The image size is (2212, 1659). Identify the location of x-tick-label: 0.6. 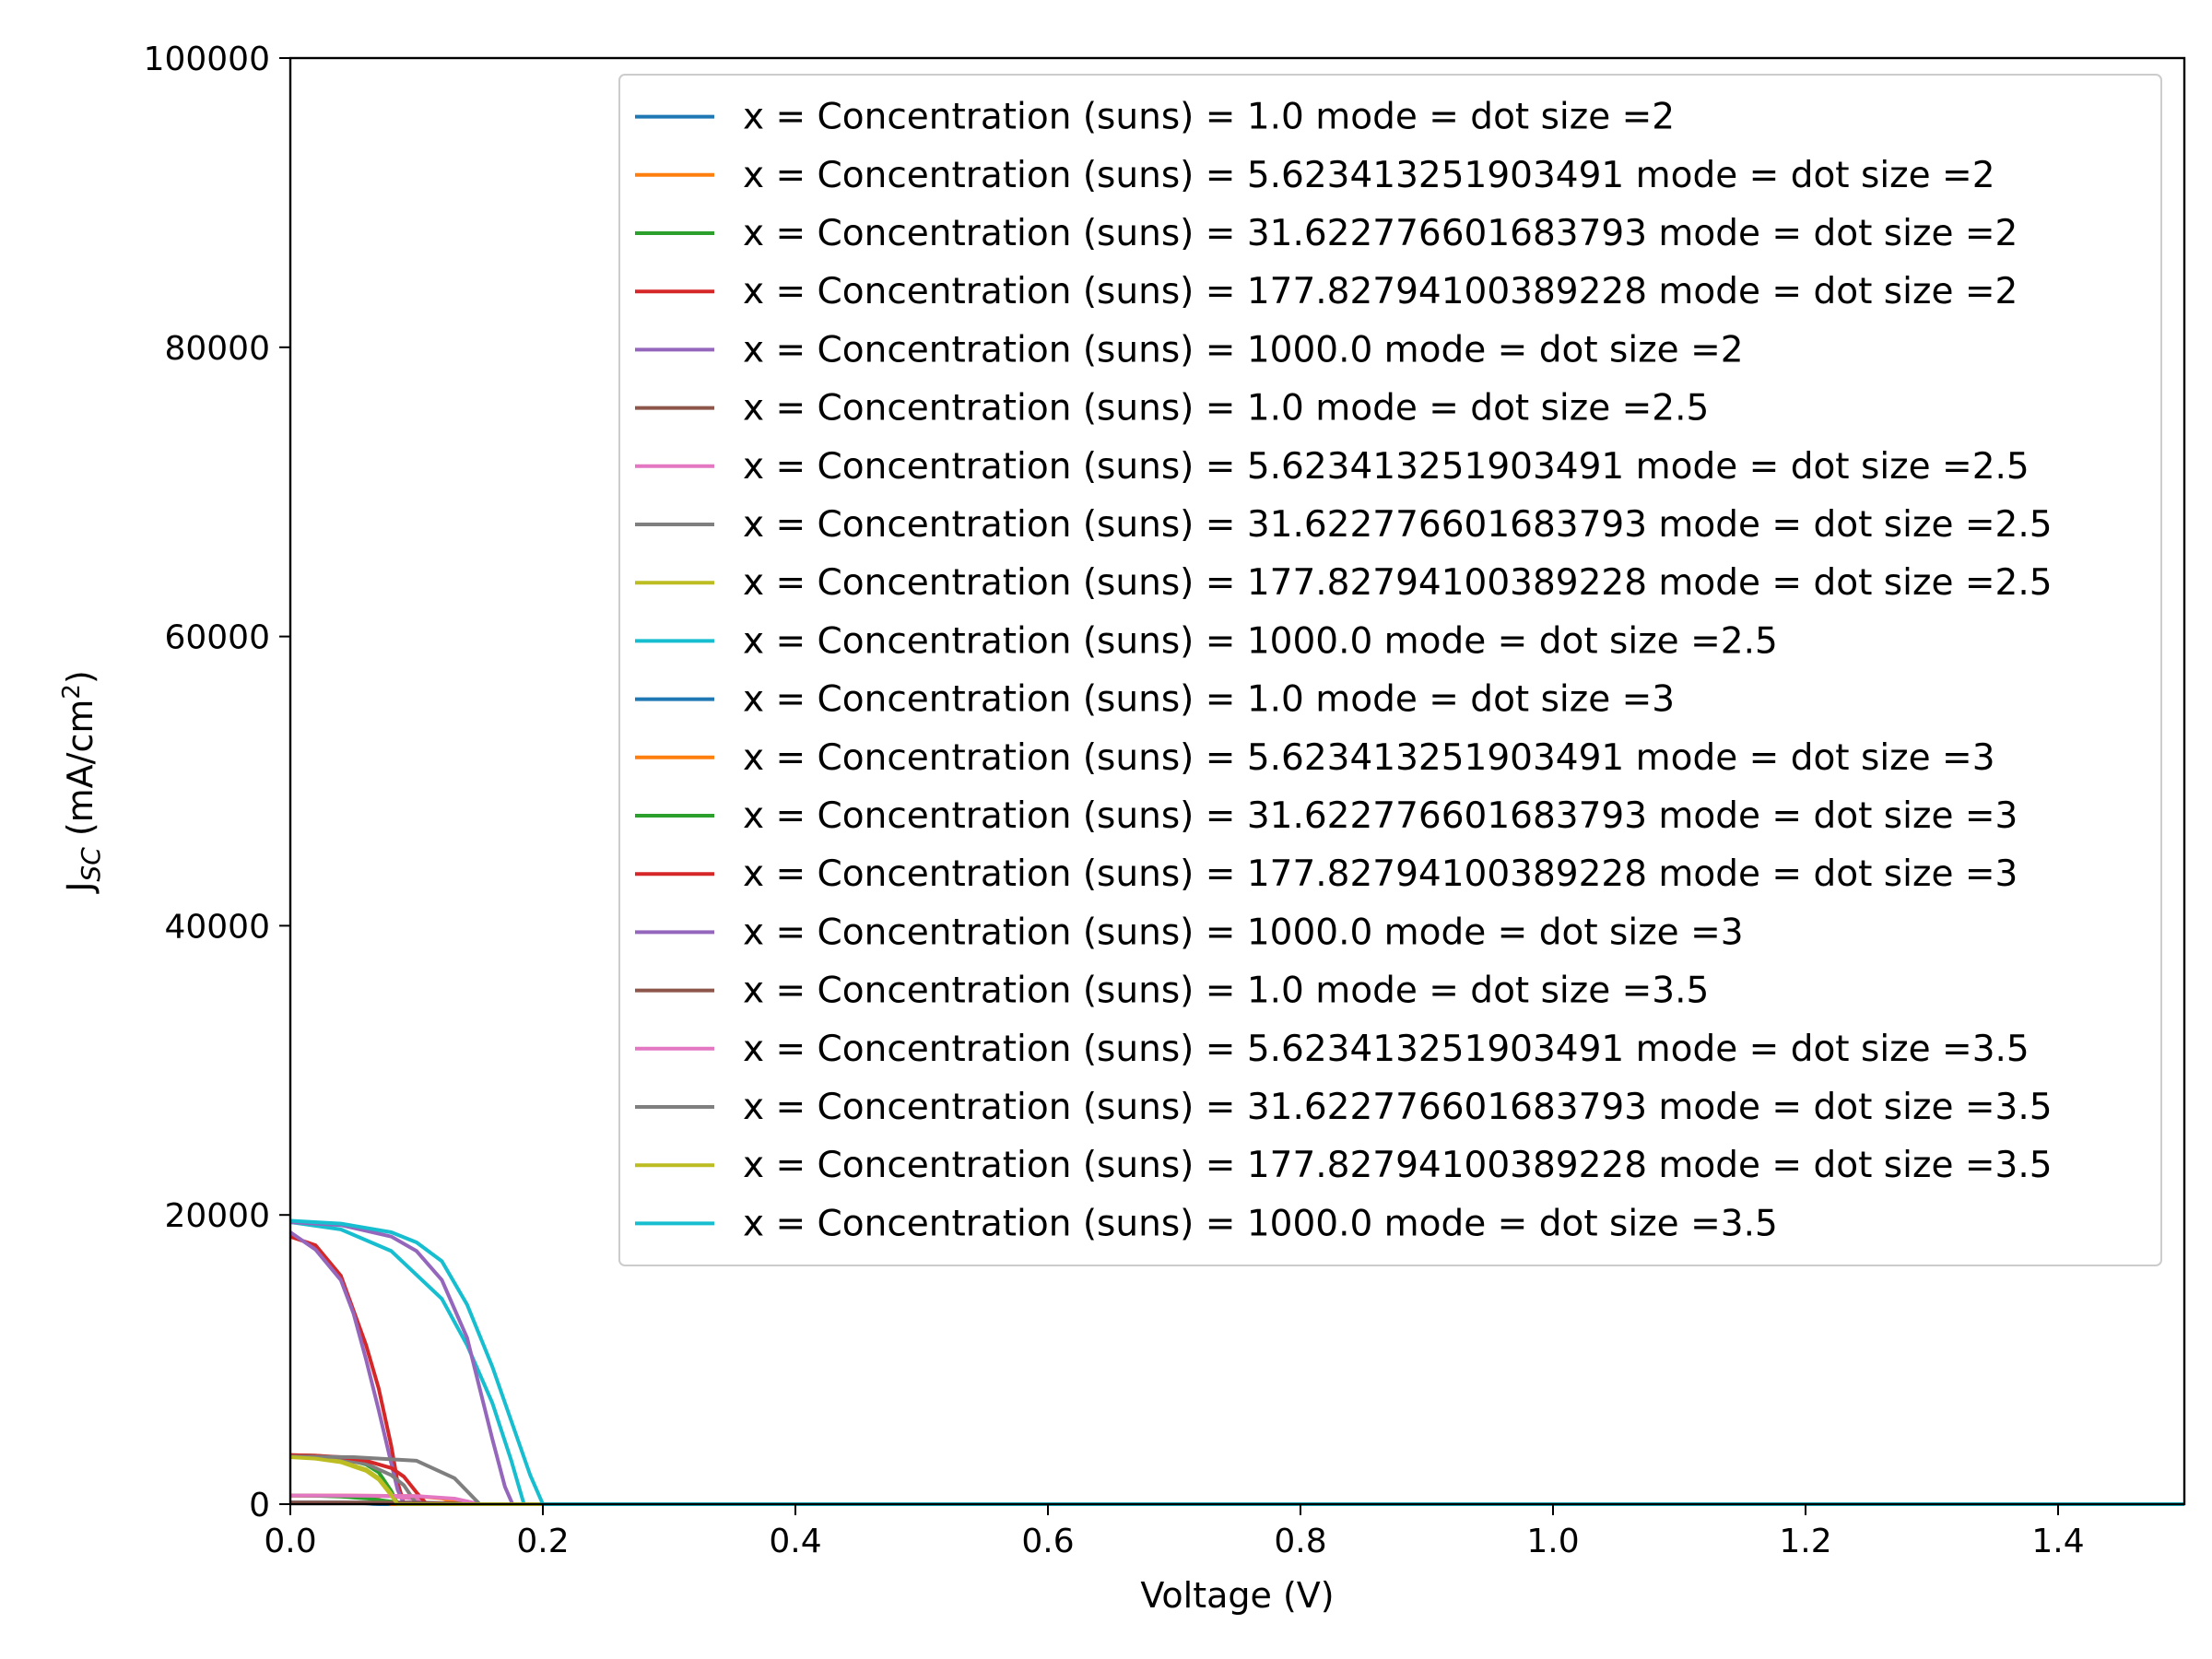
(1047, 1541).